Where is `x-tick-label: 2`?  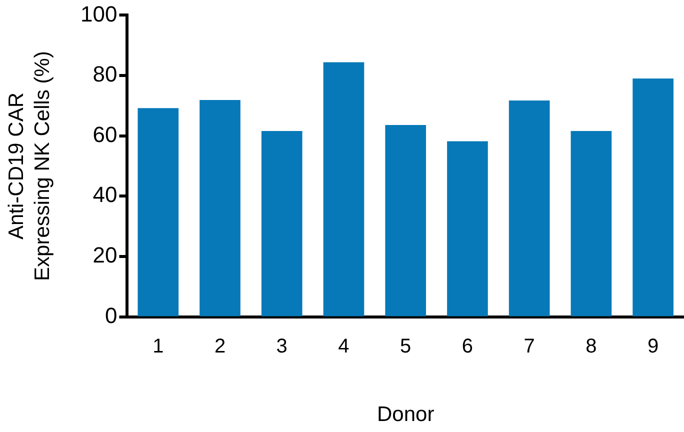
x-tick-label: 2 is located at coordinates (220, 346).